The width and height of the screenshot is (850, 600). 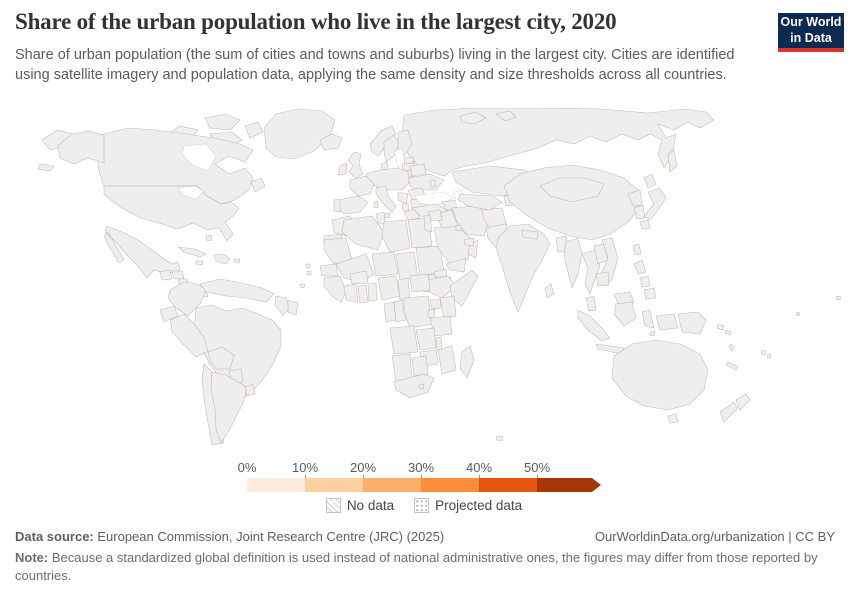 I want to click on country-vanuatu, so click(x=731, y=347).